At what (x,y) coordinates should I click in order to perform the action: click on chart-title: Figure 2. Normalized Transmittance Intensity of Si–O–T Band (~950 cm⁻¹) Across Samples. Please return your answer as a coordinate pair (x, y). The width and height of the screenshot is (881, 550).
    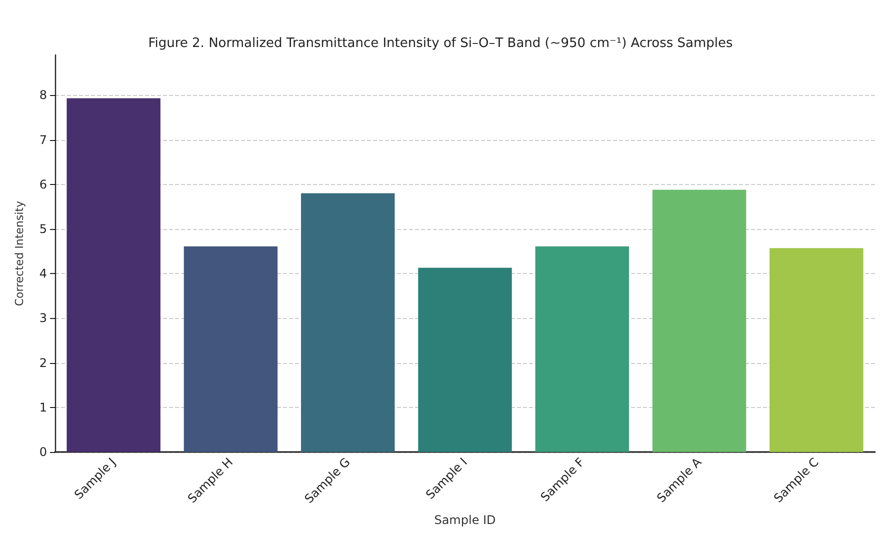
    Looking at the image, I should click on (441, 43).